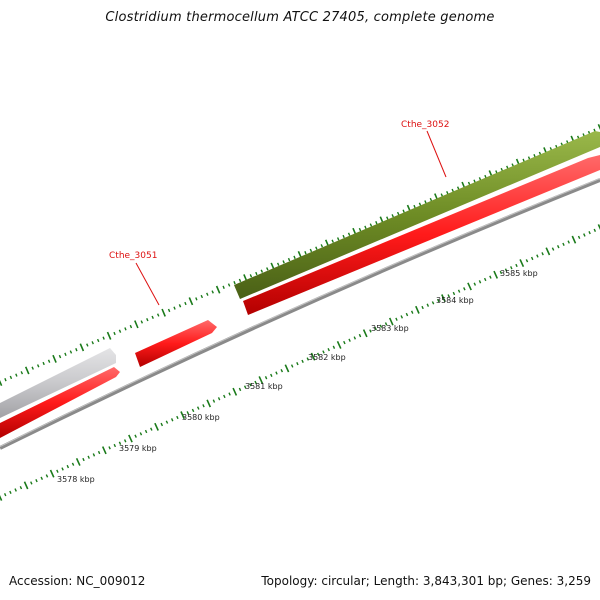 The height and width of the screenshot is (600, 600). Describe the element at coordinates (425, 125) in the screenshot. I see `gene-label-cthe-3052: Cthe_3052` at that location.